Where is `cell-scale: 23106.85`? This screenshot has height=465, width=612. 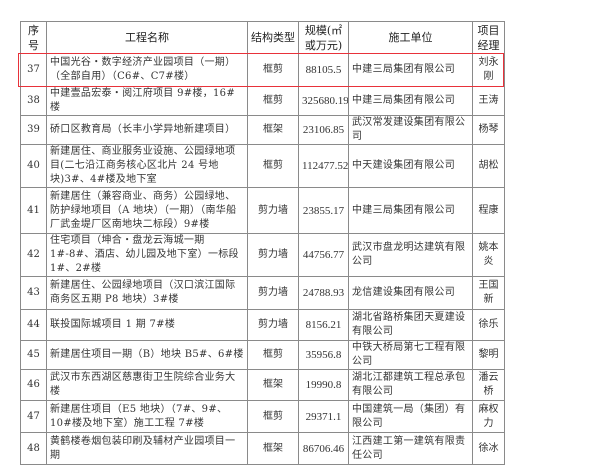
cell-scale: 23106.85 is located at coordinates (323, 130).